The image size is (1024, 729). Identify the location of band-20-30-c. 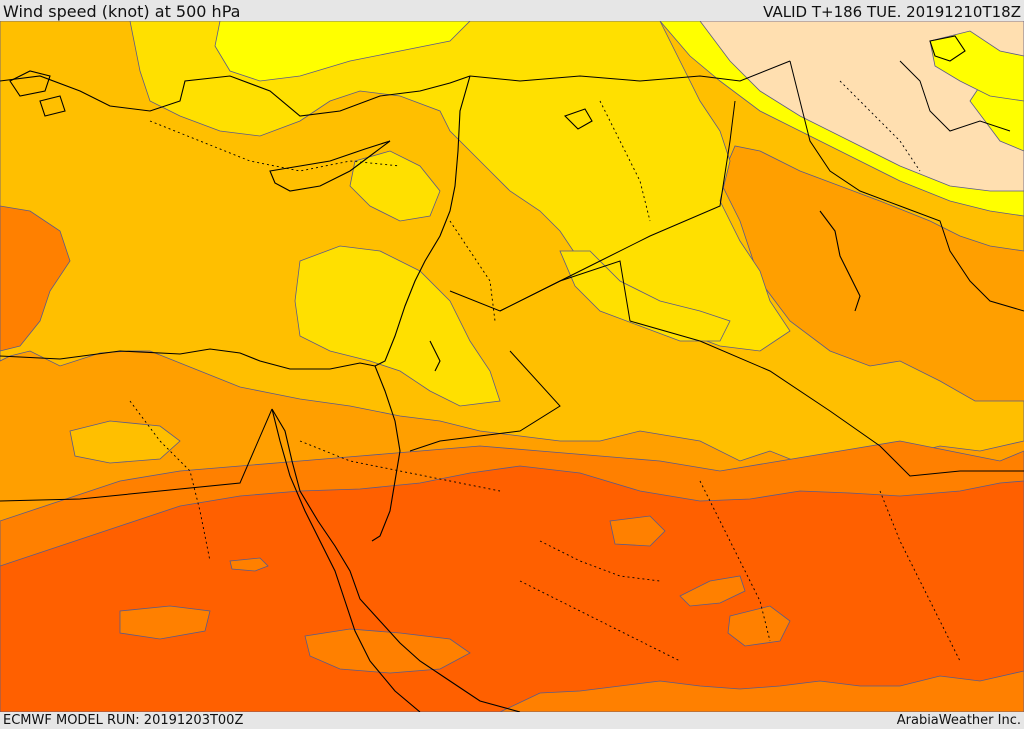
(645, 296).